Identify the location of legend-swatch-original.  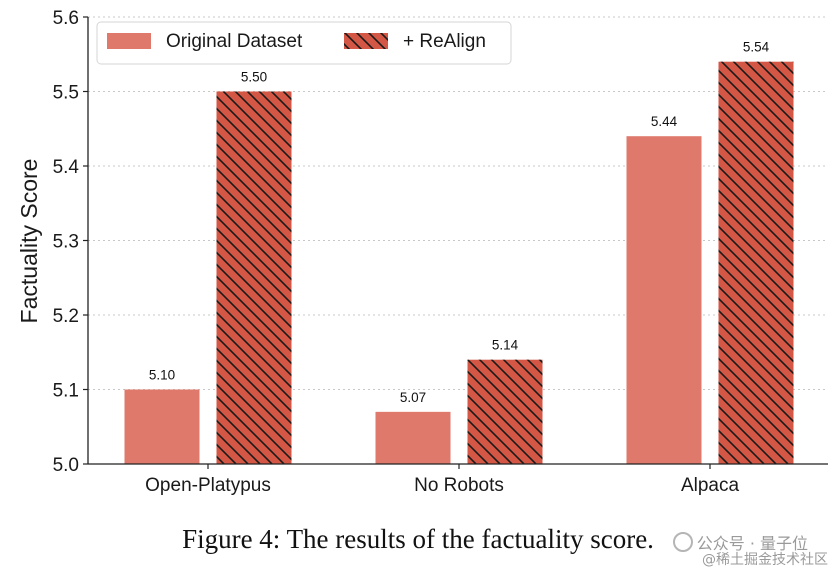
(129, 41).